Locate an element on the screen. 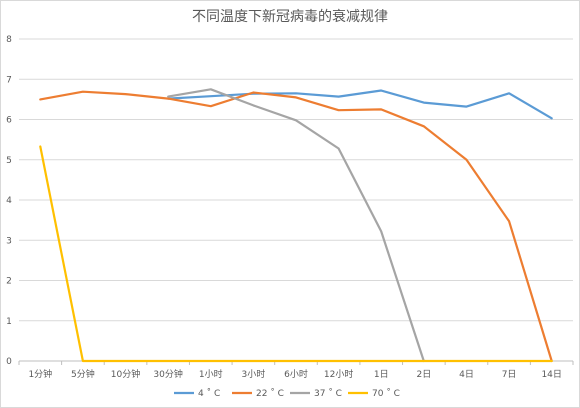 Image resolution: width=580 pixels, height=408 pixels. x-tick-label: 10分钟 is located at coordinates (125, 374).